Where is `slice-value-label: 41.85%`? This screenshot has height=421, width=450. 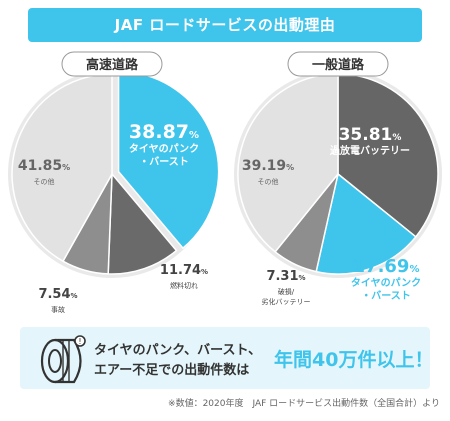
slice-value-label: 41.85% is located at coordinates (44, 166).